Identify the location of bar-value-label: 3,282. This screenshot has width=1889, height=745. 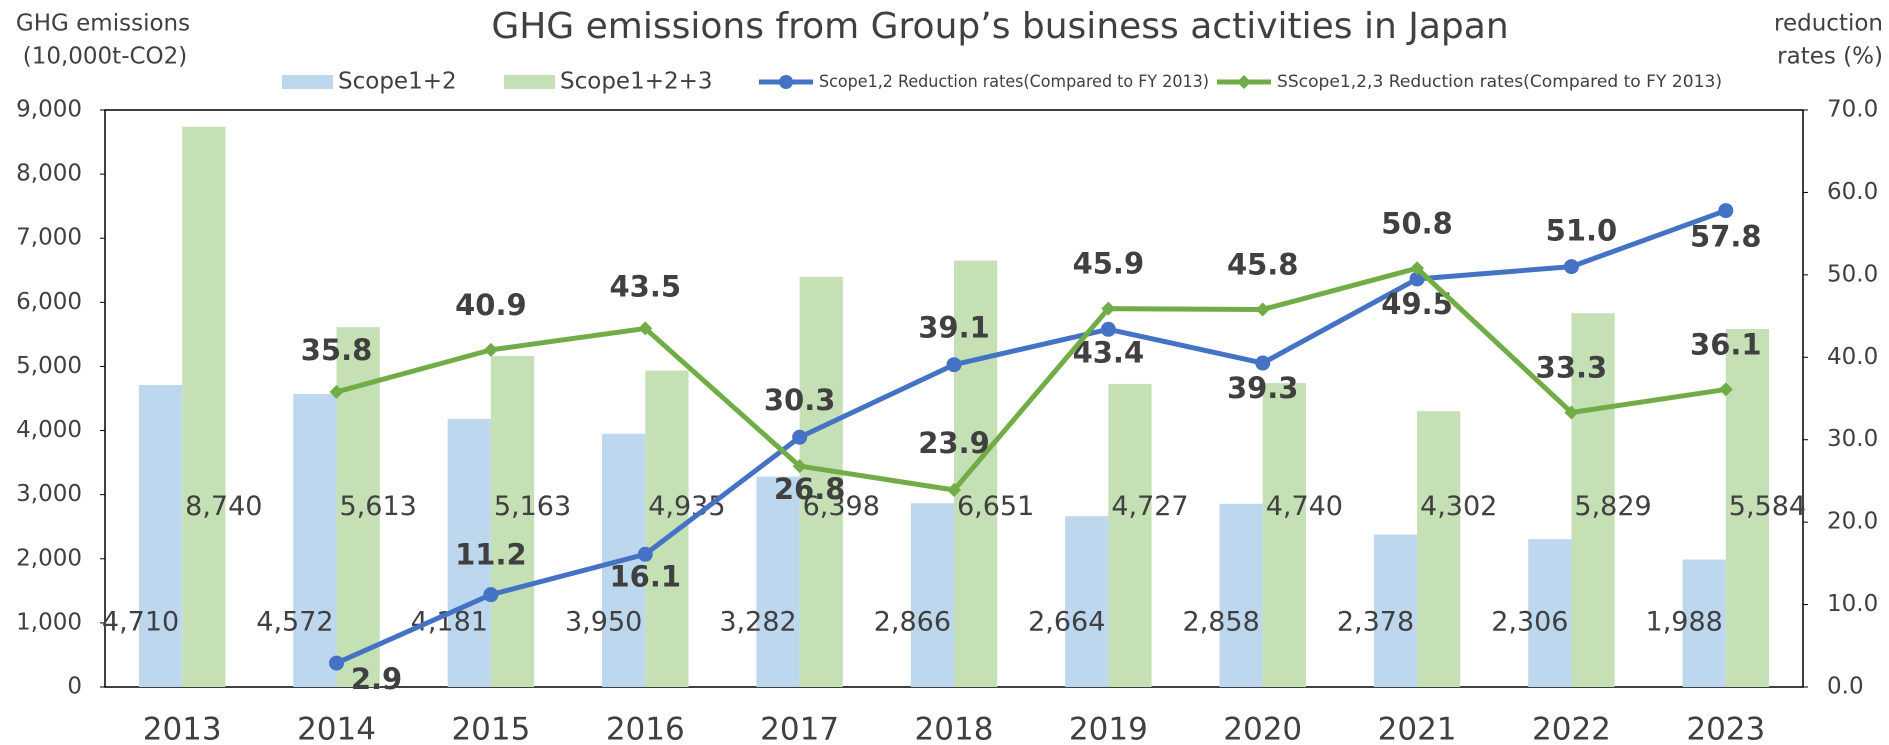
(757, 621).